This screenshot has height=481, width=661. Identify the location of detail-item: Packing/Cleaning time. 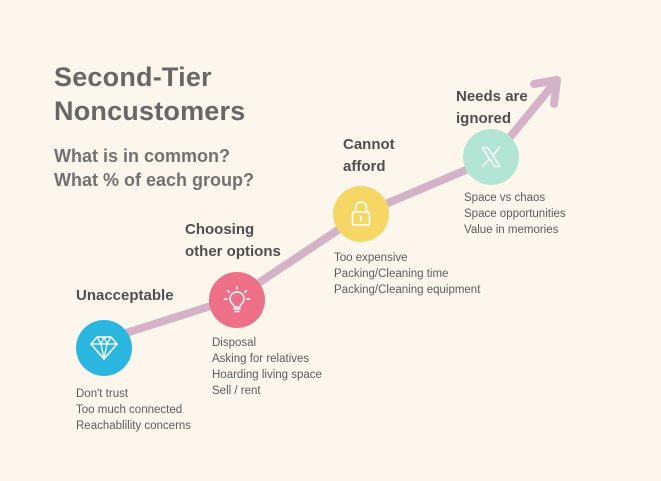
(391, 274).